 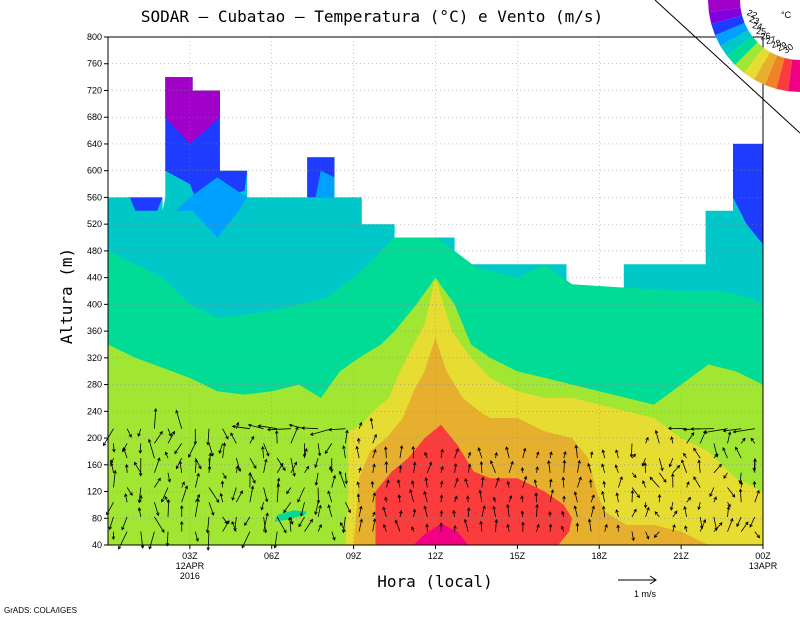 What do you see at coordinates (190, 576) in the screenshot?
I see `x-tick-year: 2016` at bounding box center [190, 576].